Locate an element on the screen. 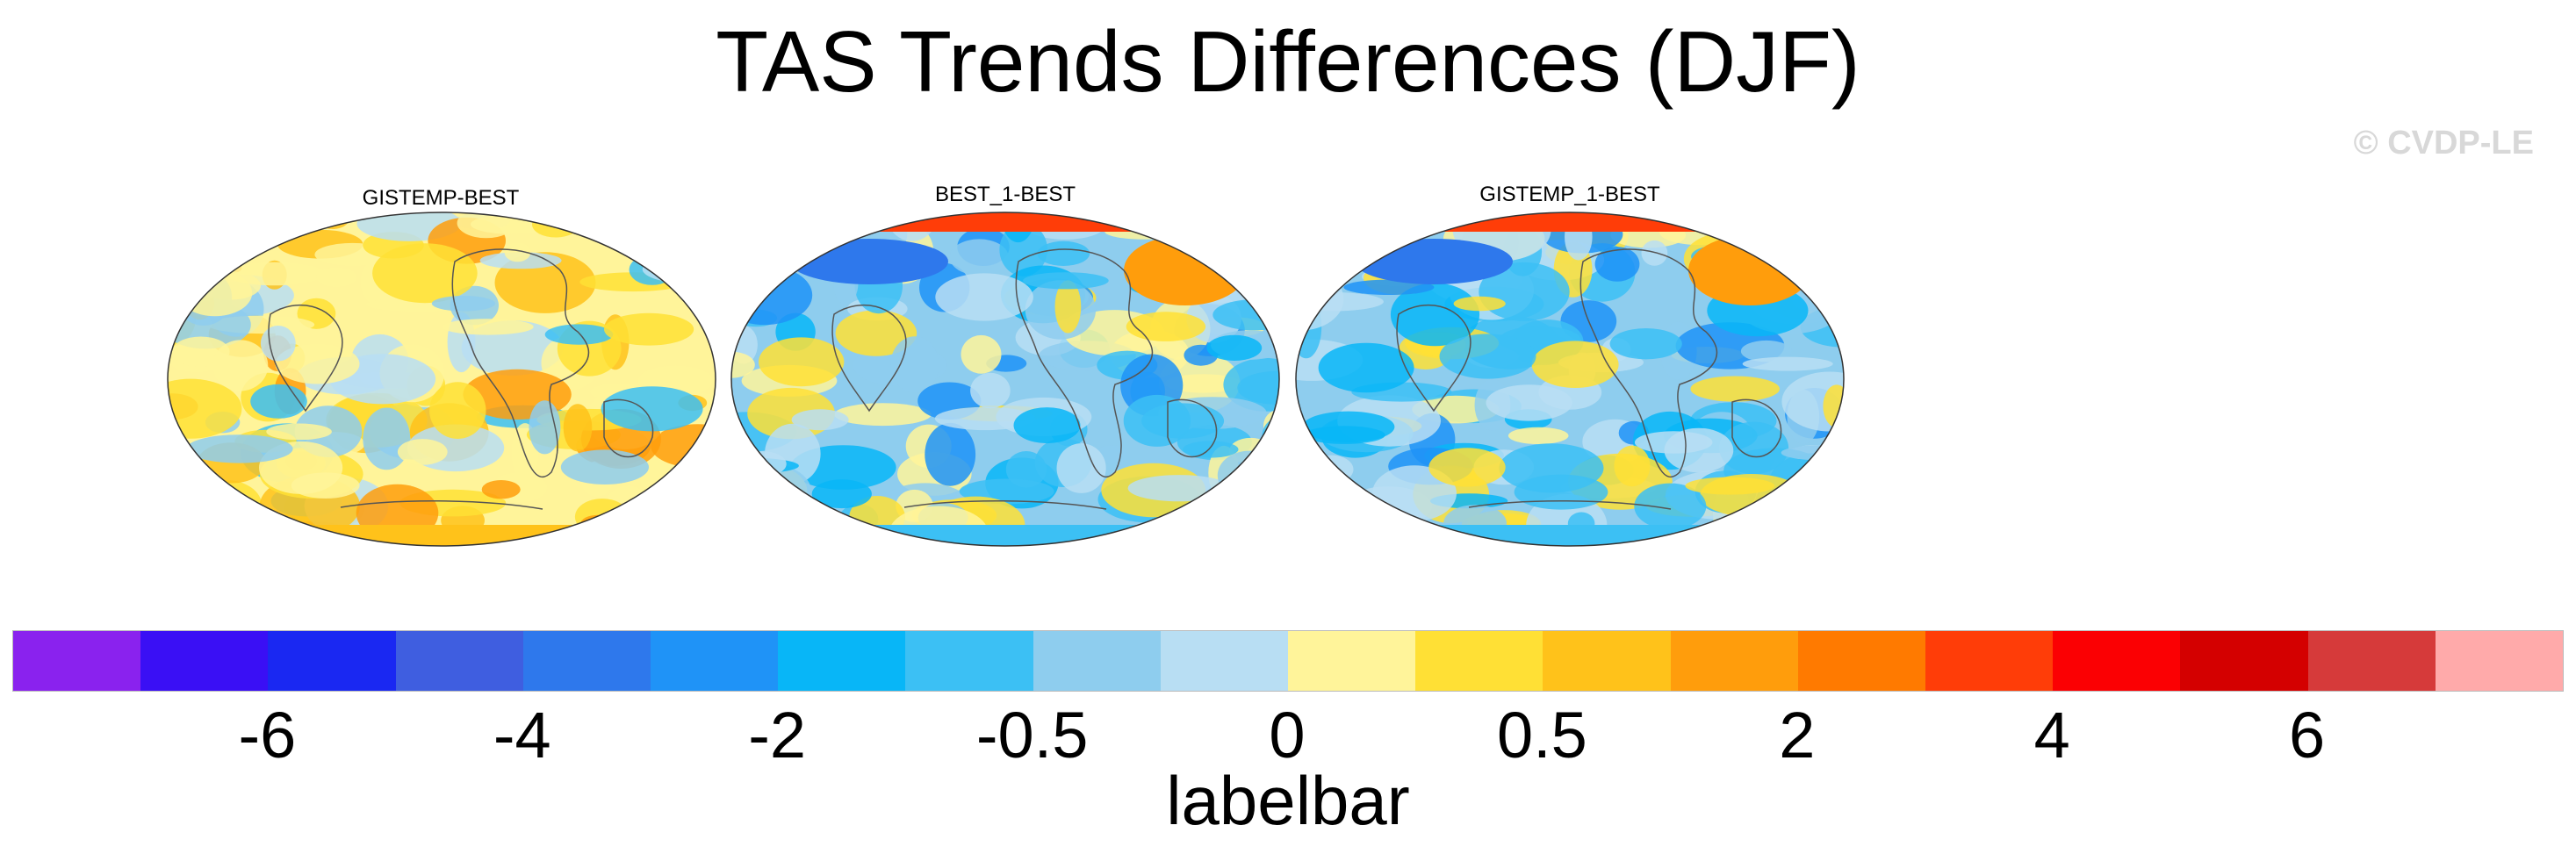 This screenshot has width=2576, height=854. labelbar-tick-label: -4 is located at coordinates (522, 735).